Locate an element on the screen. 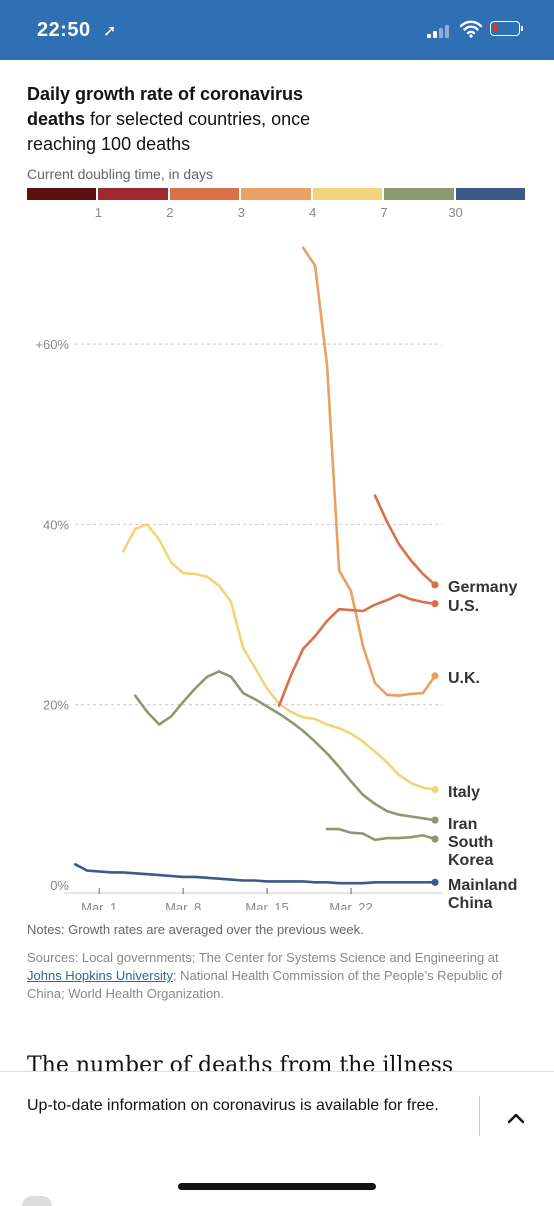  status-time: 22:50 is located at coordinates (64, 30).